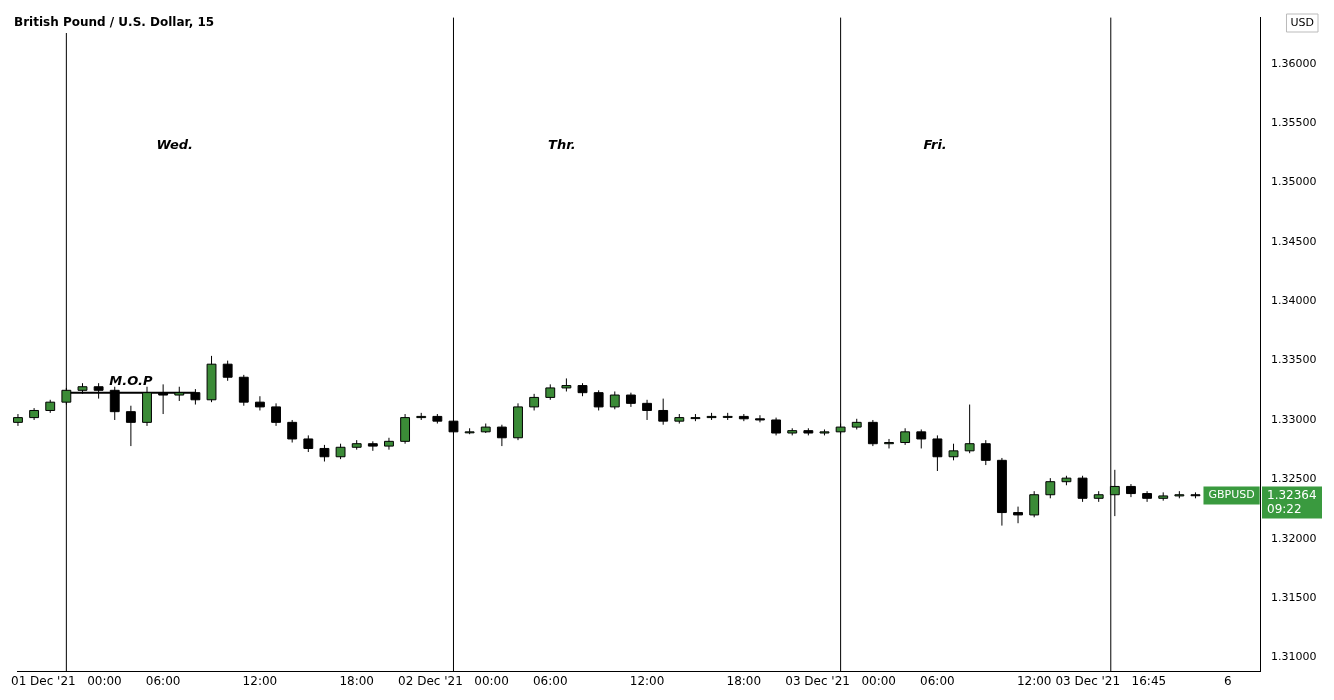 This screenshot has height=700, width=1334. Describe the element at coordinates (1284, 508) in the screenshot. I see `text: 09:22` at that location.